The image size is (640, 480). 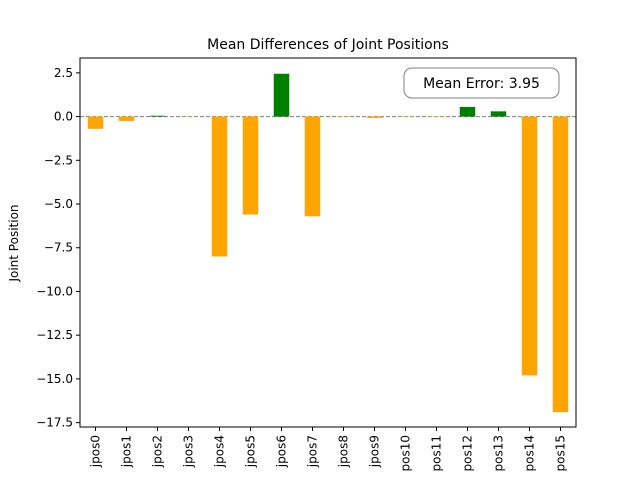 What do you see at coordinates (468, 453) in the screenshot?
I see `x-tick-label: pos12` at bounding box center [468, 453].